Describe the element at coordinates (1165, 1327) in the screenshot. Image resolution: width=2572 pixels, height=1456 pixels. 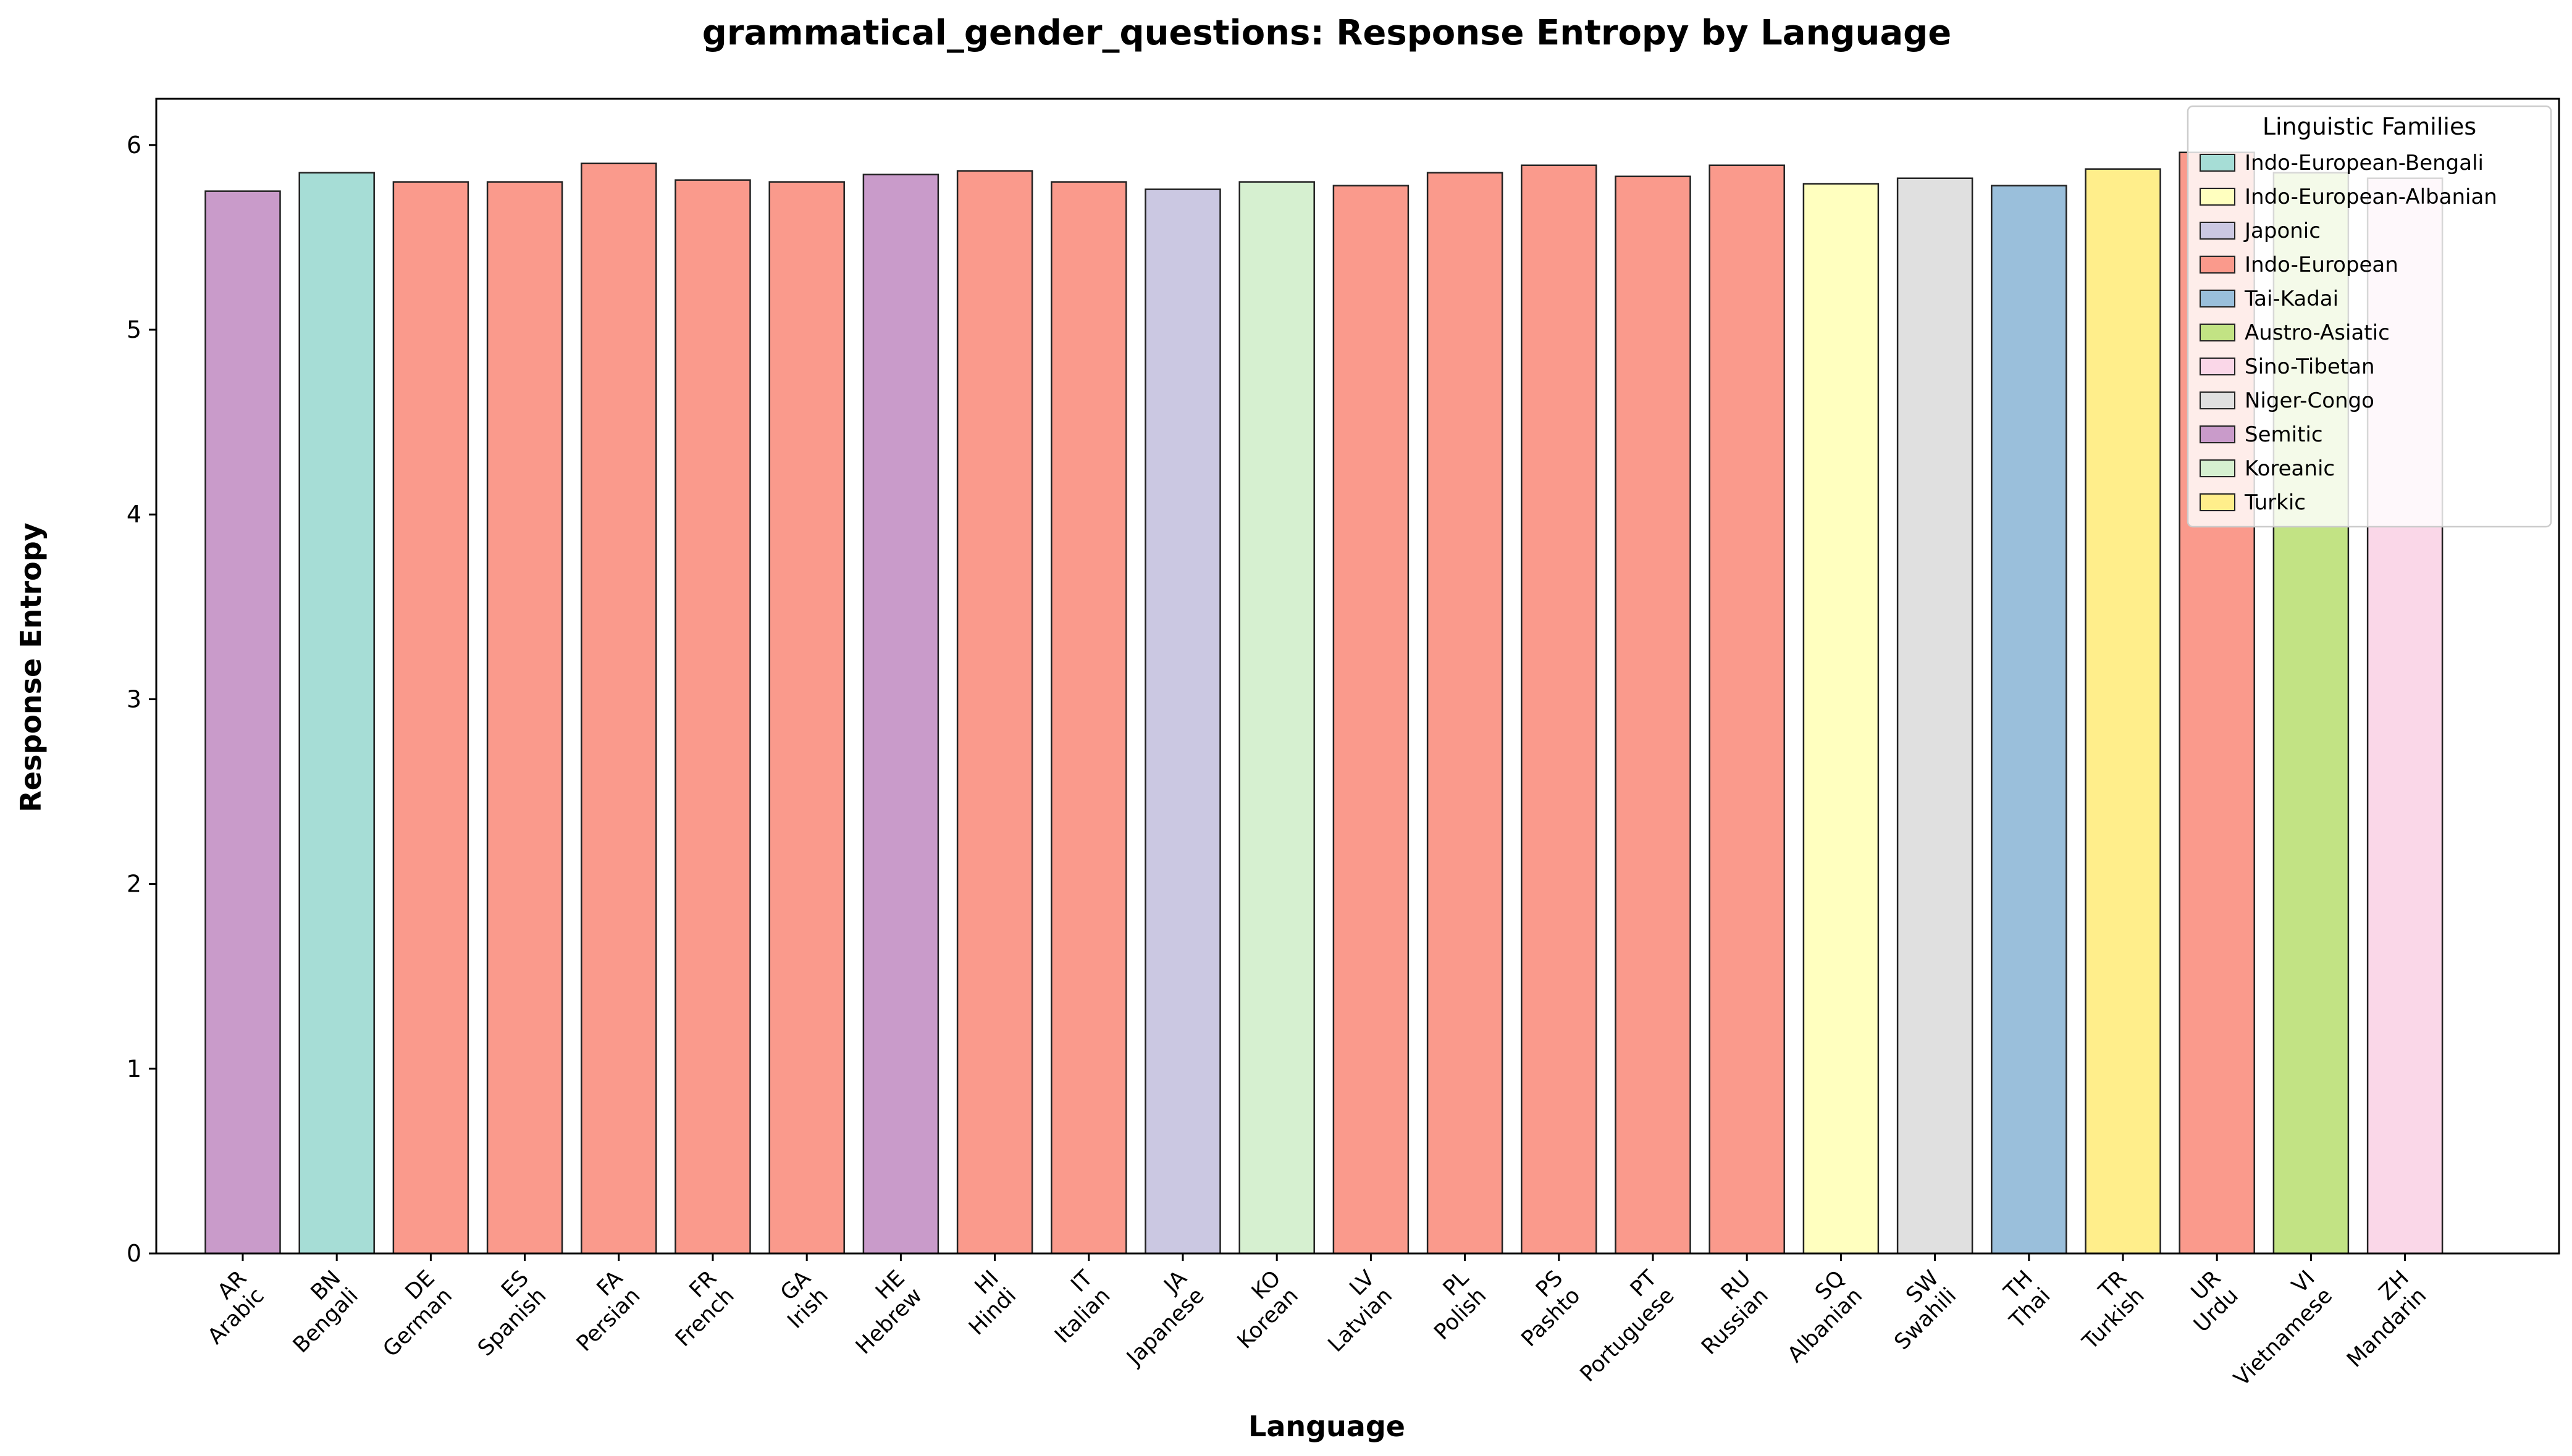
I see `x-tick-language: Japanese` at that location.